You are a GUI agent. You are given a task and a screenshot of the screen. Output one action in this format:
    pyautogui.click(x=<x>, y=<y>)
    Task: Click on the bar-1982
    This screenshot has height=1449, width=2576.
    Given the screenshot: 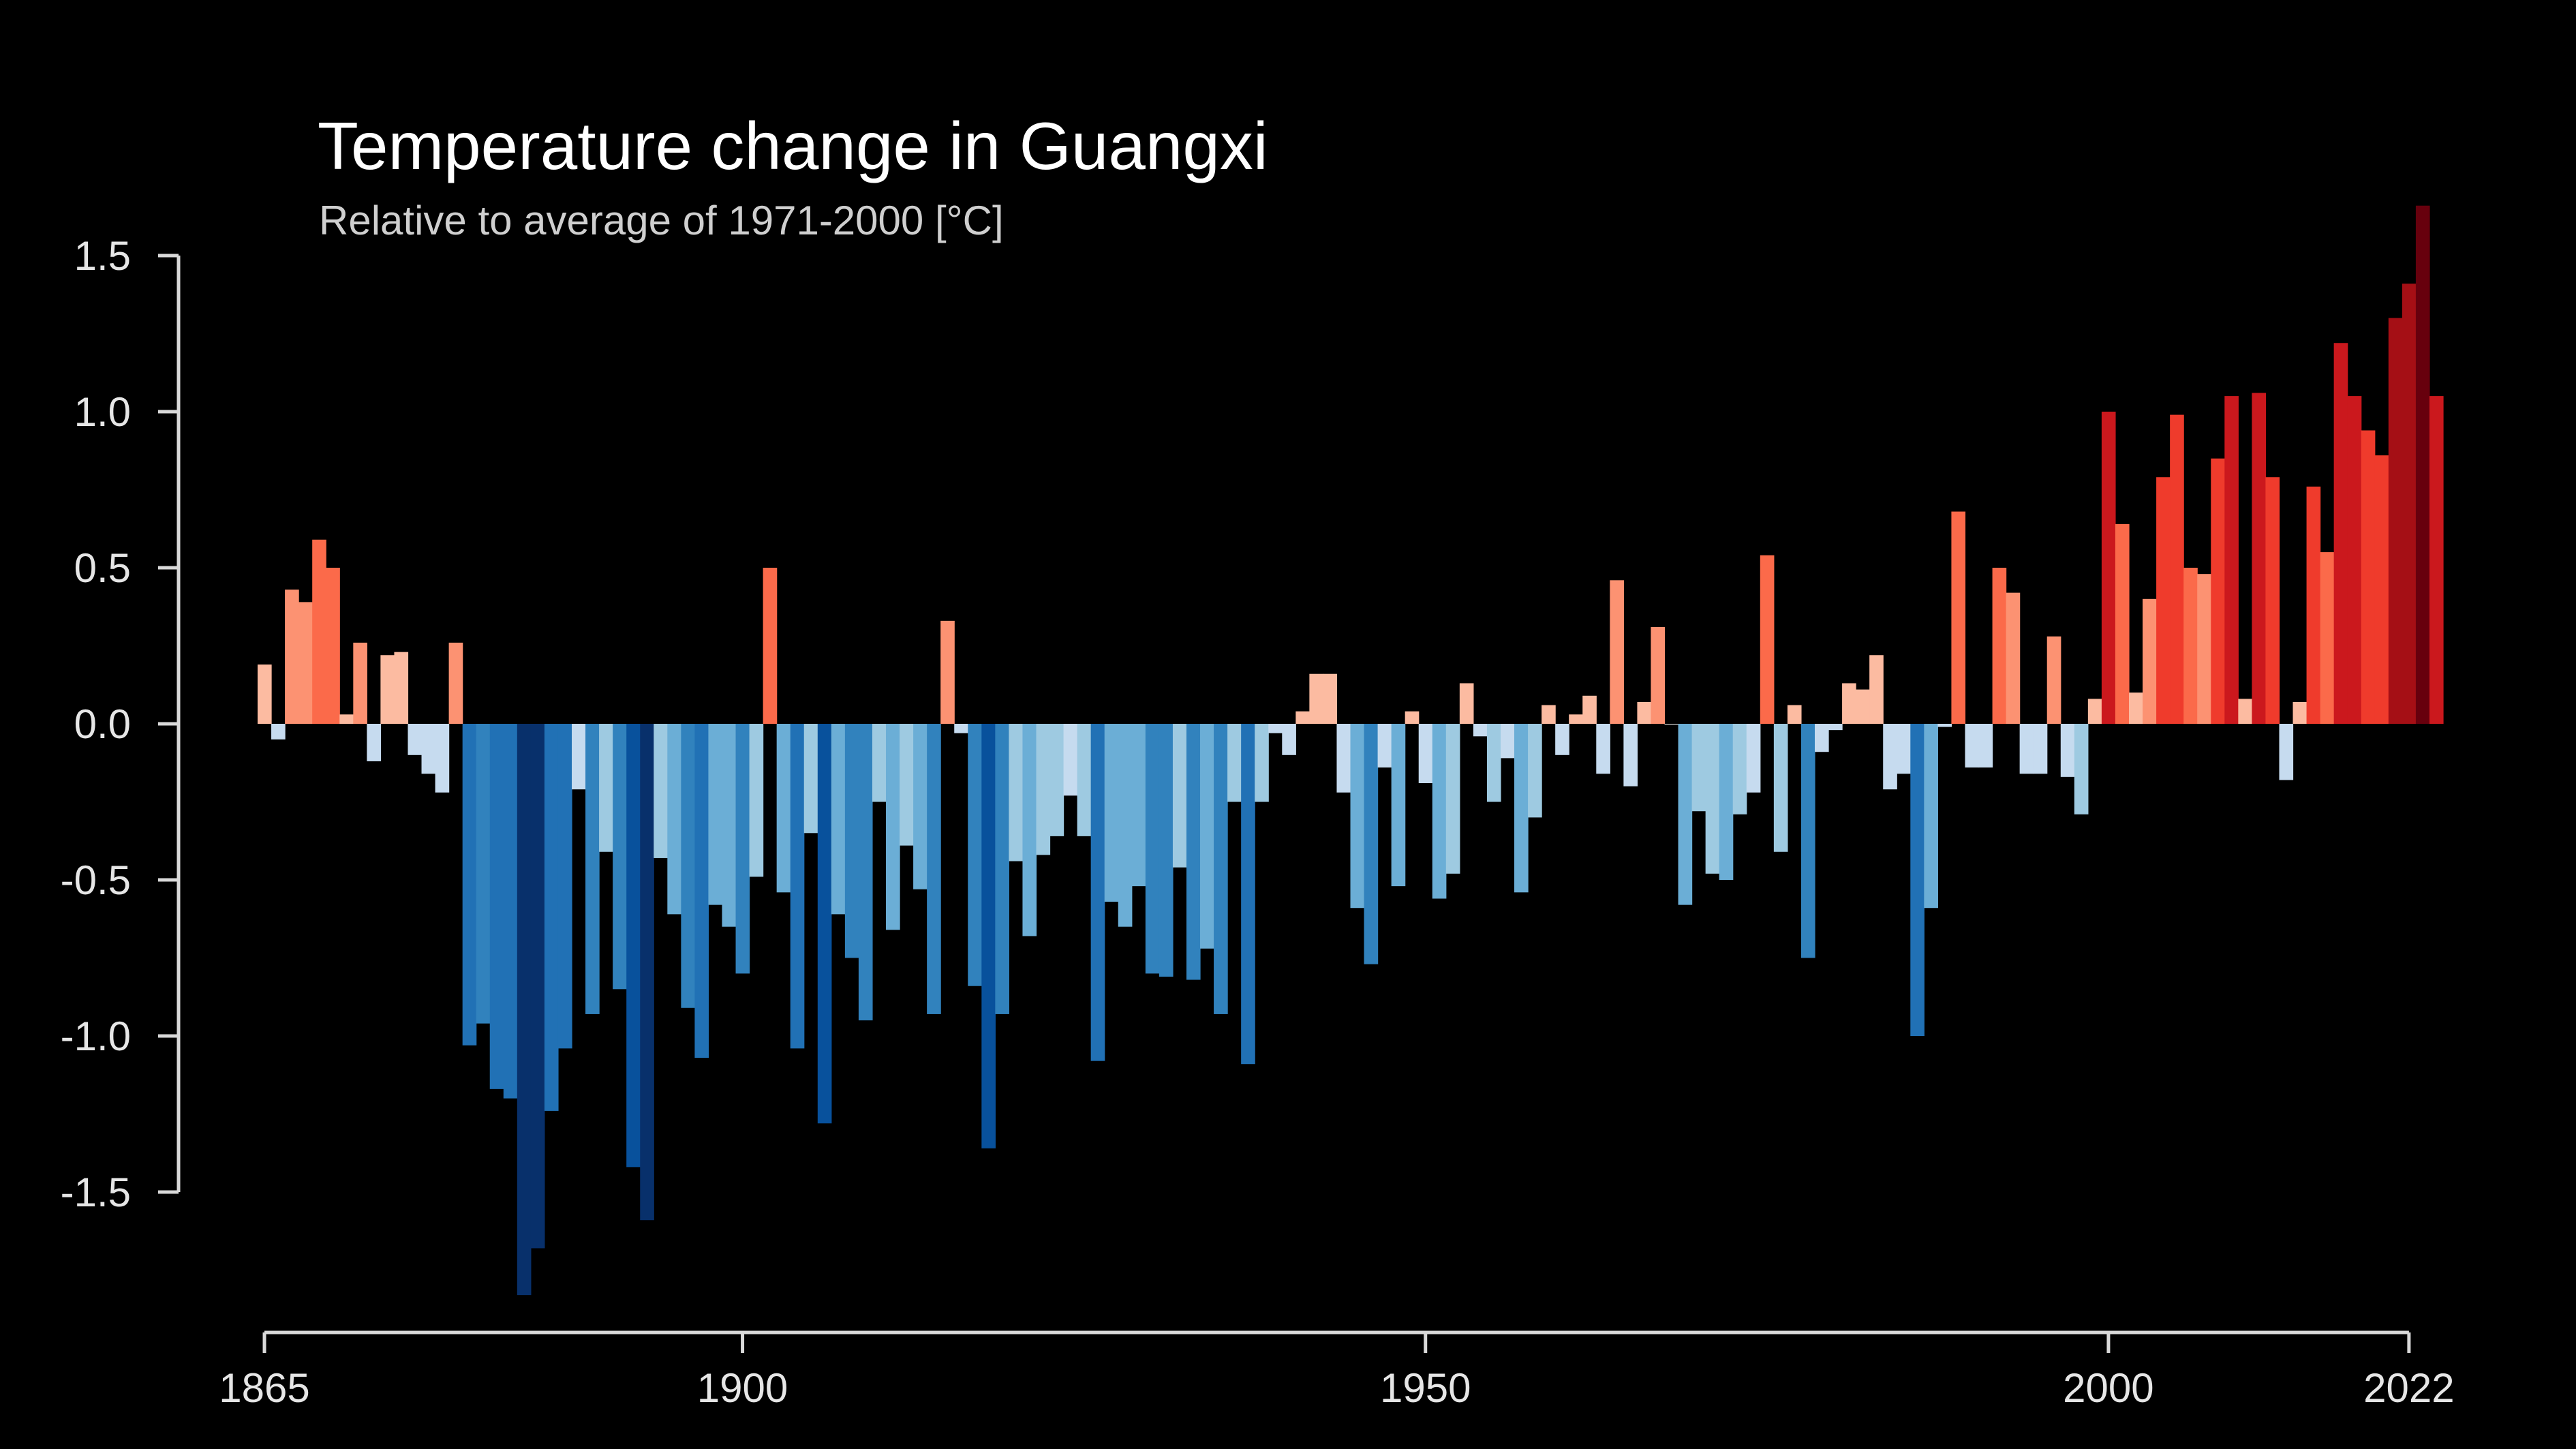 What is the action you would take?
    pyautogui.click(x=1863, y=706)
    